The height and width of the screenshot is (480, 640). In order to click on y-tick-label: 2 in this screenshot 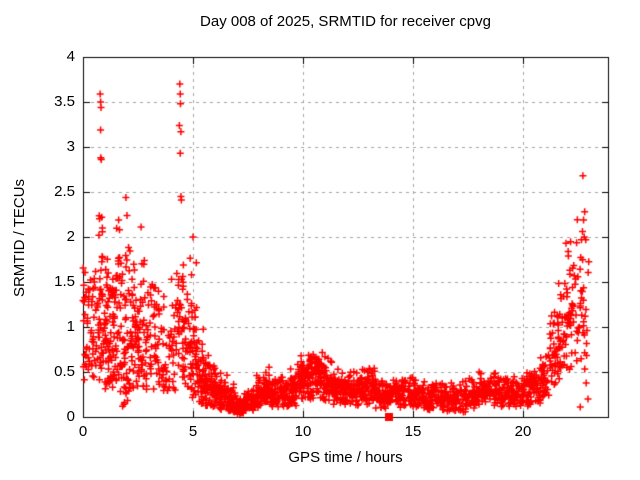, I will do `click(70, 236)`.